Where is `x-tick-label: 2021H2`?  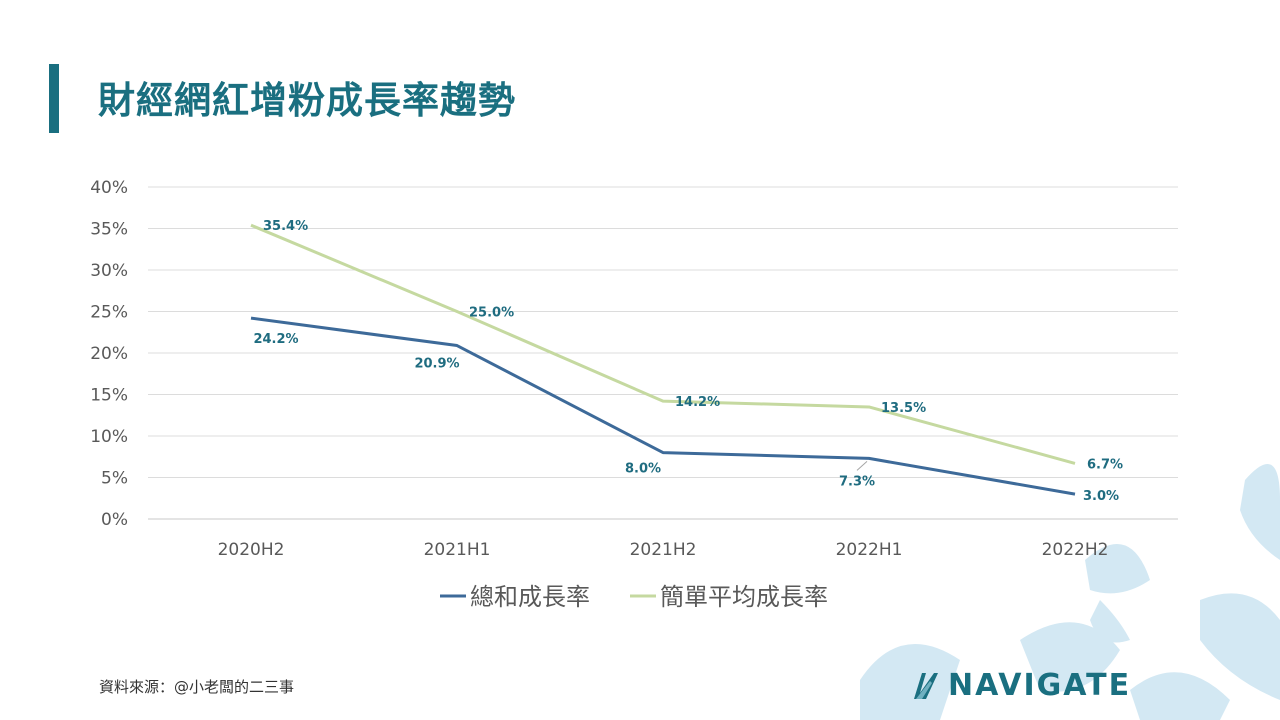 x-tick-label: 2021H2 is located at coordinates (663, 550).